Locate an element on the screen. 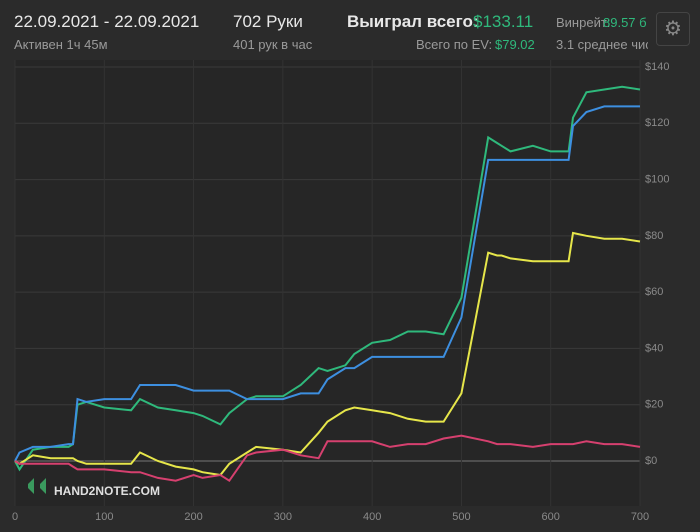  y-tick-label: $40 is located at coordinates (654, 348).